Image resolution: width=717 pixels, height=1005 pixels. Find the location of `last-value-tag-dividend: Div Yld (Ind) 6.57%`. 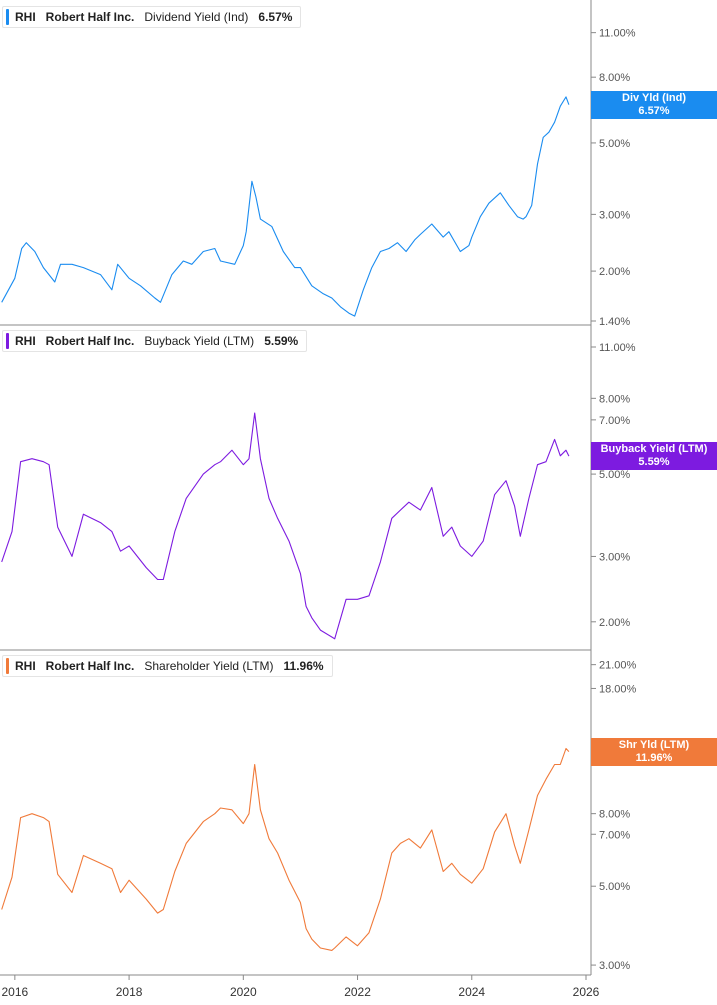

last-value-tag-dividend: Div Yld (Ind) 6.57% is located at coordinates (654, 105).